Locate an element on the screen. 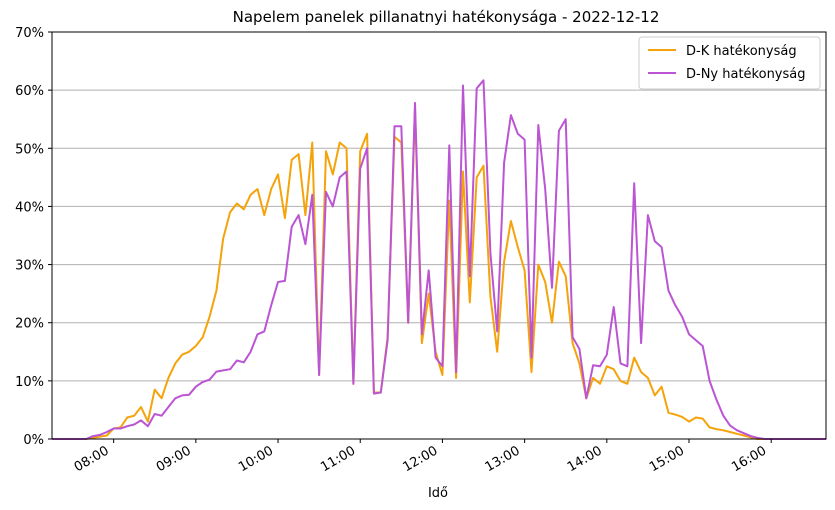 This screenshot has height=510, width=835. x-axis-label: Idő is located at coordinates (438, 493).